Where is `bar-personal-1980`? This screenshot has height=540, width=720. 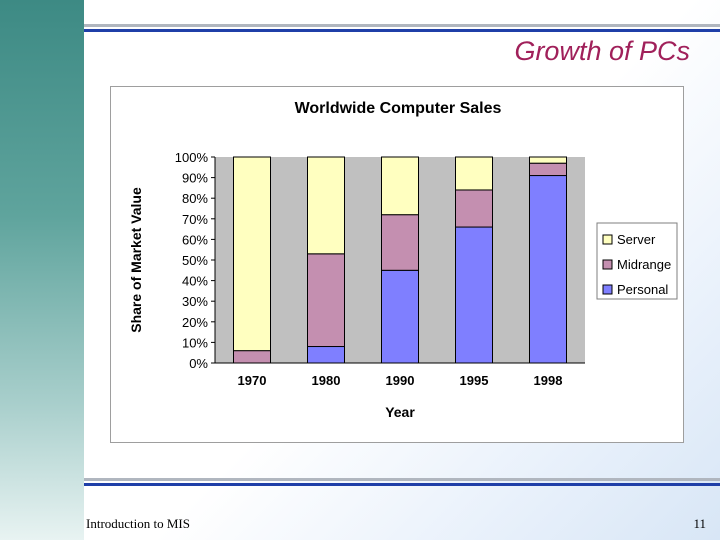 bar-personal-1980 is located at coordinates (326, 355).